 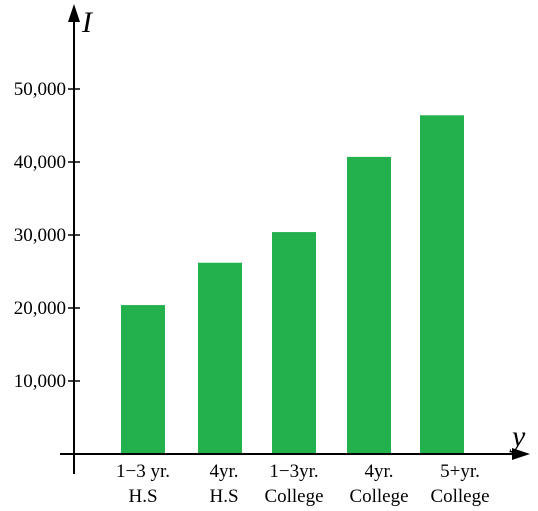 I want to click on y-axis-arrow, so click(x=74, y=13).